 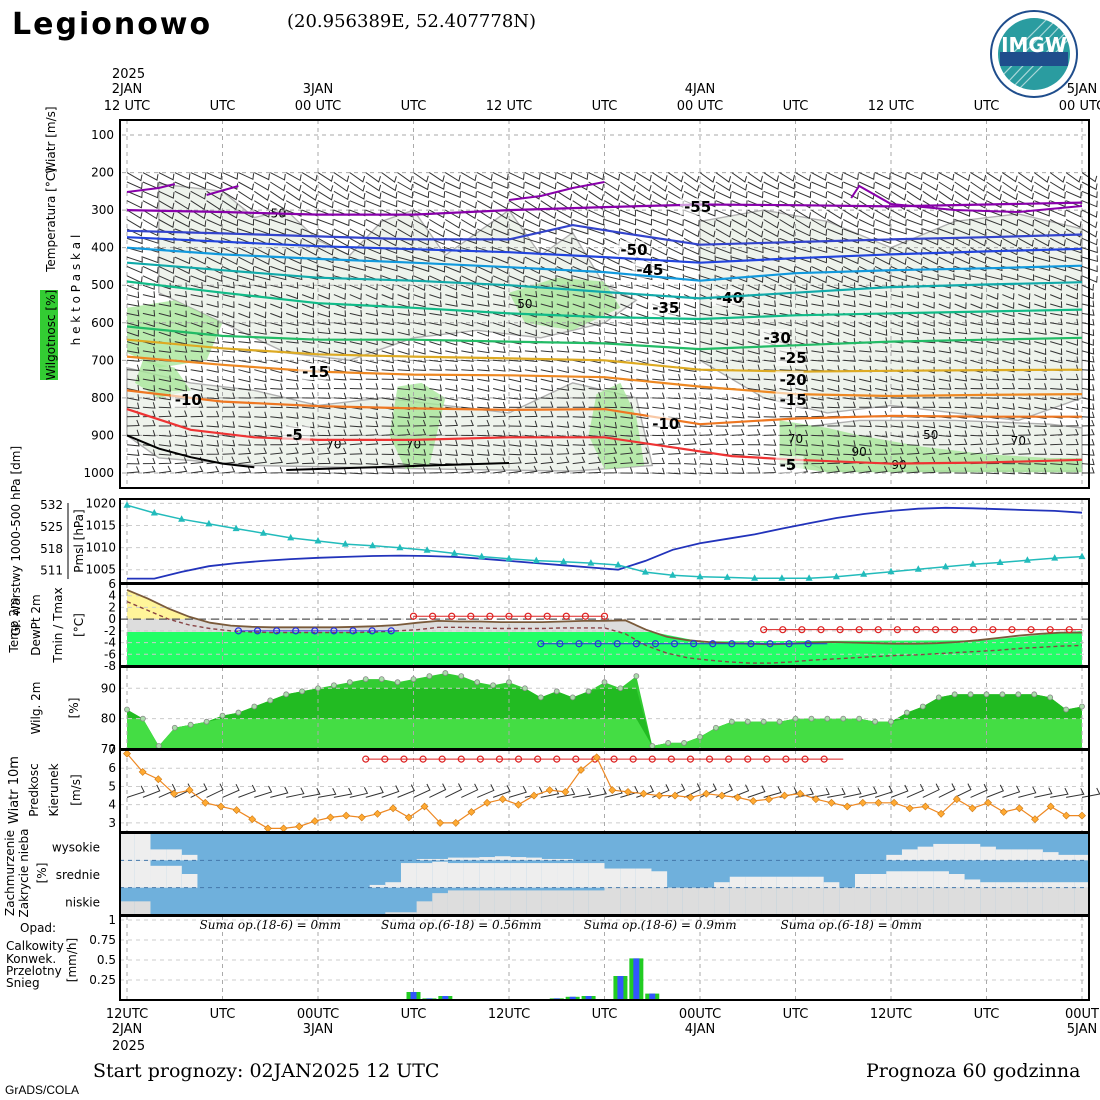 What do you see at coordinates (588, 998) in the screenshot?
I see `precip-bar-convective` at bounding box center [588, 998].